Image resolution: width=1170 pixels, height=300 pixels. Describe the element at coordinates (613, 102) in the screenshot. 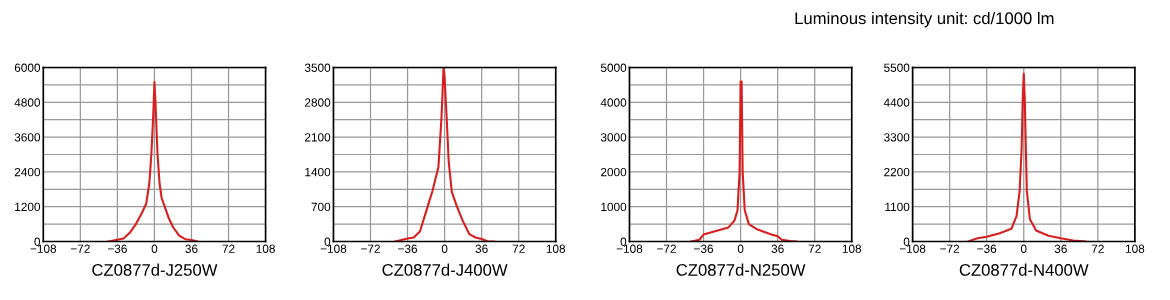

I see `y-tick-label: 4000` at that location.